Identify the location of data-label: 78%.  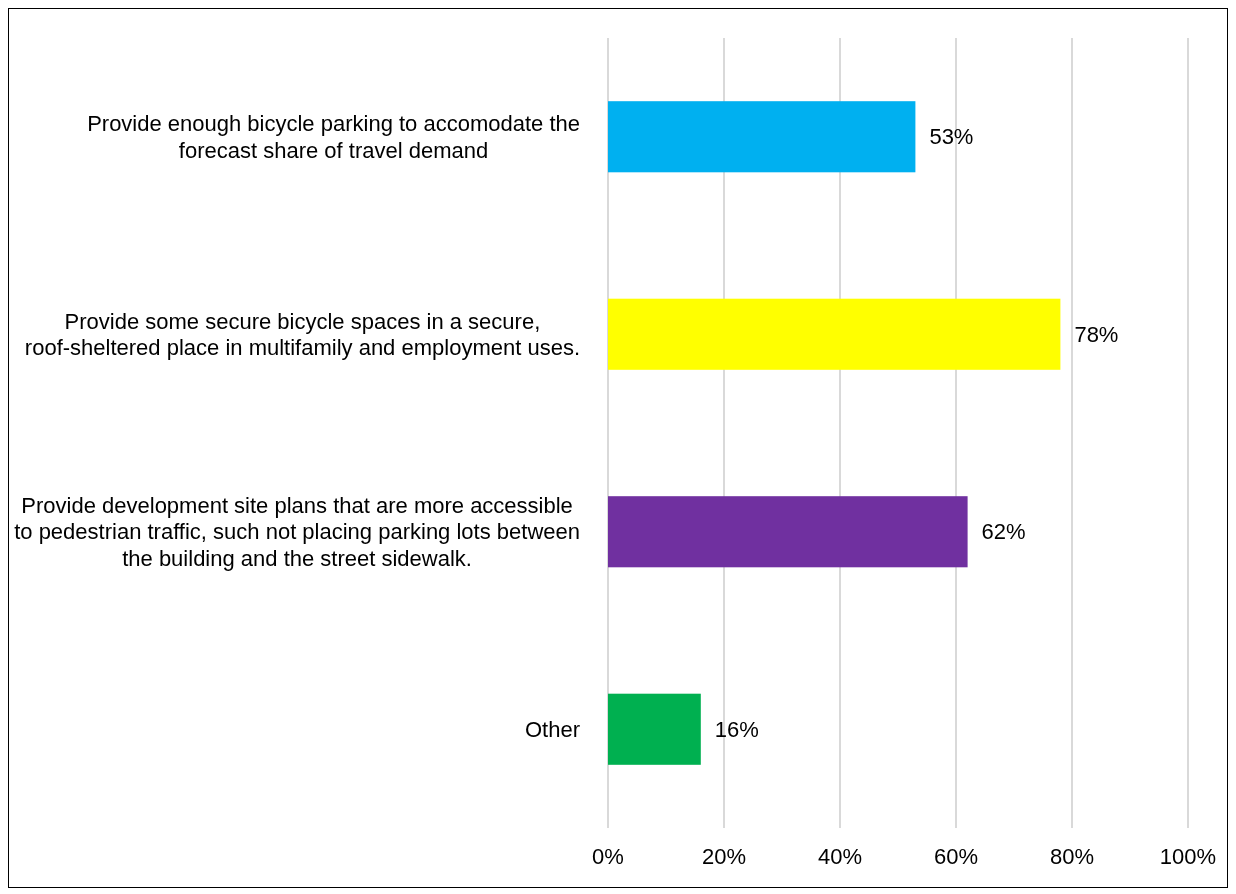
(1096, 334).